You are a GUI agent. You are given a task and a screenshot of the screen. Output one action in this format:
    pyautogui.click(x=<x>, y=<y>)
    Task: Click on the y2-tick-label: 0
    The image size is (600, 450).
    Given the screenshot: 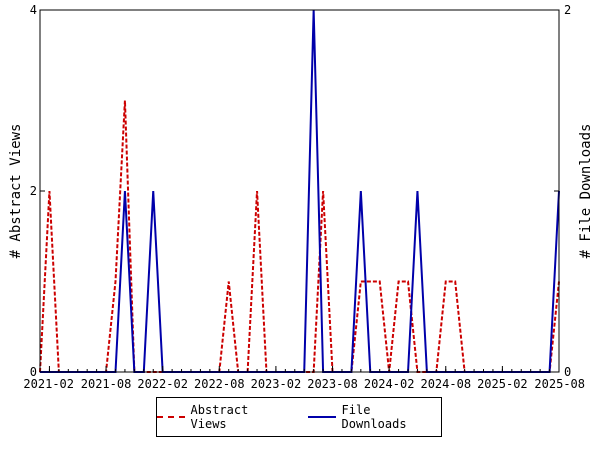 What is the action you would take?
    pyautogui.click(x=567, y=372)
    